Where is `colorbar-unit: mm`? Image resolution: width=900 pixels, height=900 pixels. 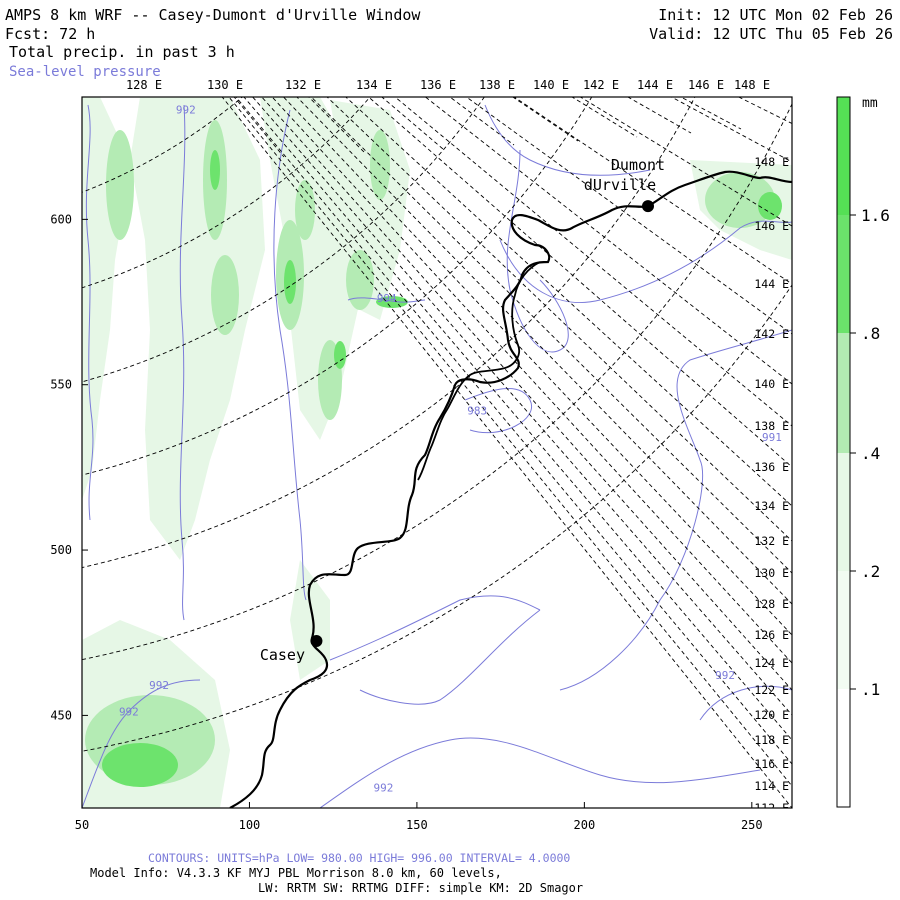 colorbar-unit: mm is located at coordinates (870, 103).